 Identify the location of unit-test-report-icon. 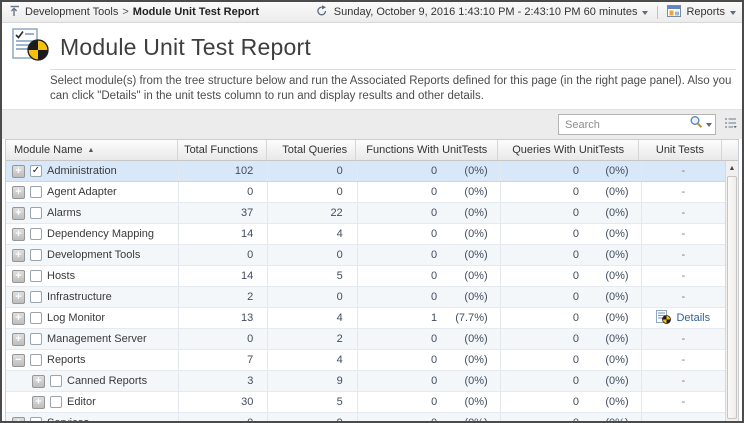
(30, 47).